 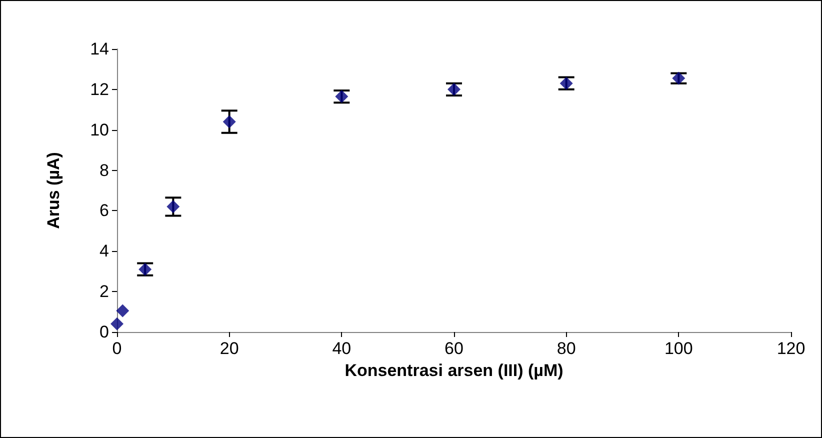 I want to click on y-tick-label: 10, so click(x=99, y=130).